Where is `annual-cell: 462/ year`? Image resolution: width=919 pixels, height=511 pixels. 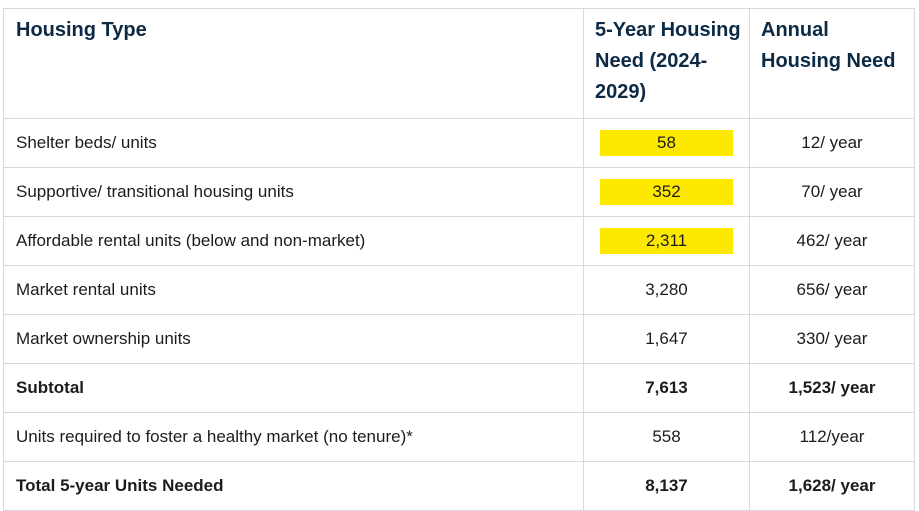
annual-cell: 462/ year is located at coordinates (832, 241).